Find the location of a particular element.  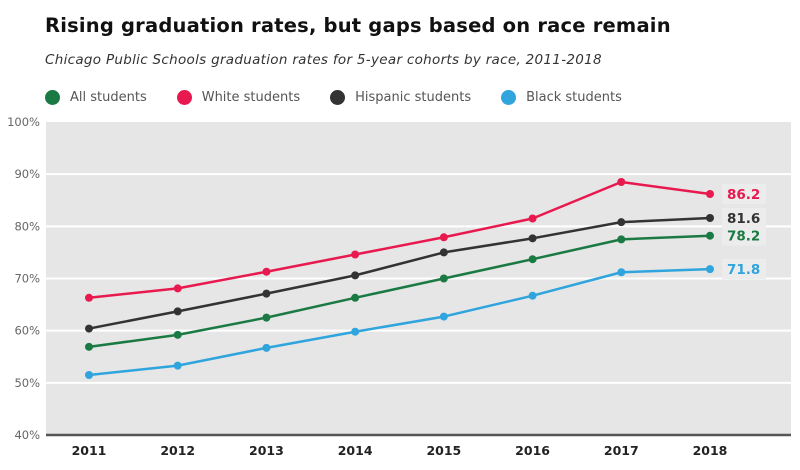

y-tick-label: 70% is located at coordinates (27, 279).